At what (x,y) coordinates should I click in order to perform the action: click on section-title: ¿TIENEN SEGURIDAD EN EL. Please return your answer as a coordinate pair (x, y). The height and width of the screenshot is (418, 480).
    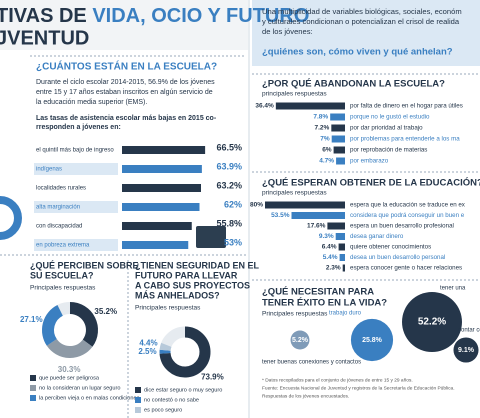
    Looking at the image, I should click on (197, 265).